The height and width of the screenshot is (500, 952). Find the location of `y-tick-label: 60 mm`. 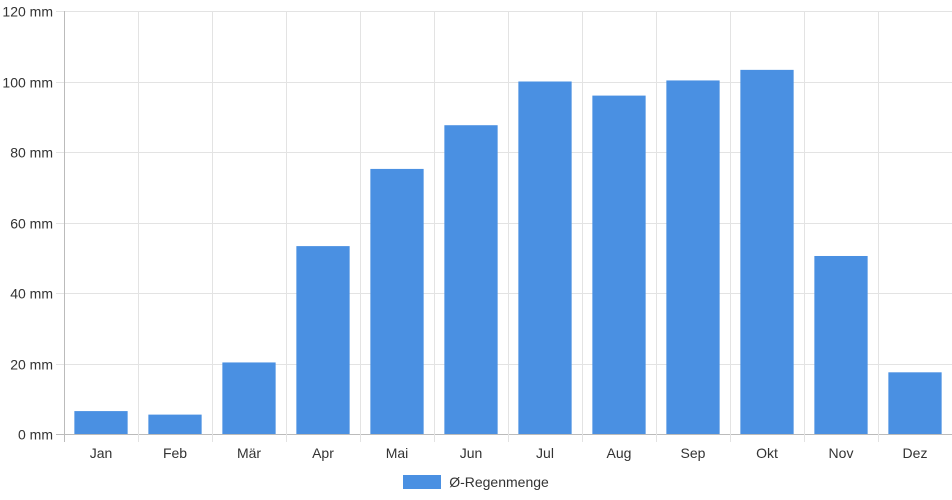

y-tick-label: 60 mm is located at coordinates (31, 224).